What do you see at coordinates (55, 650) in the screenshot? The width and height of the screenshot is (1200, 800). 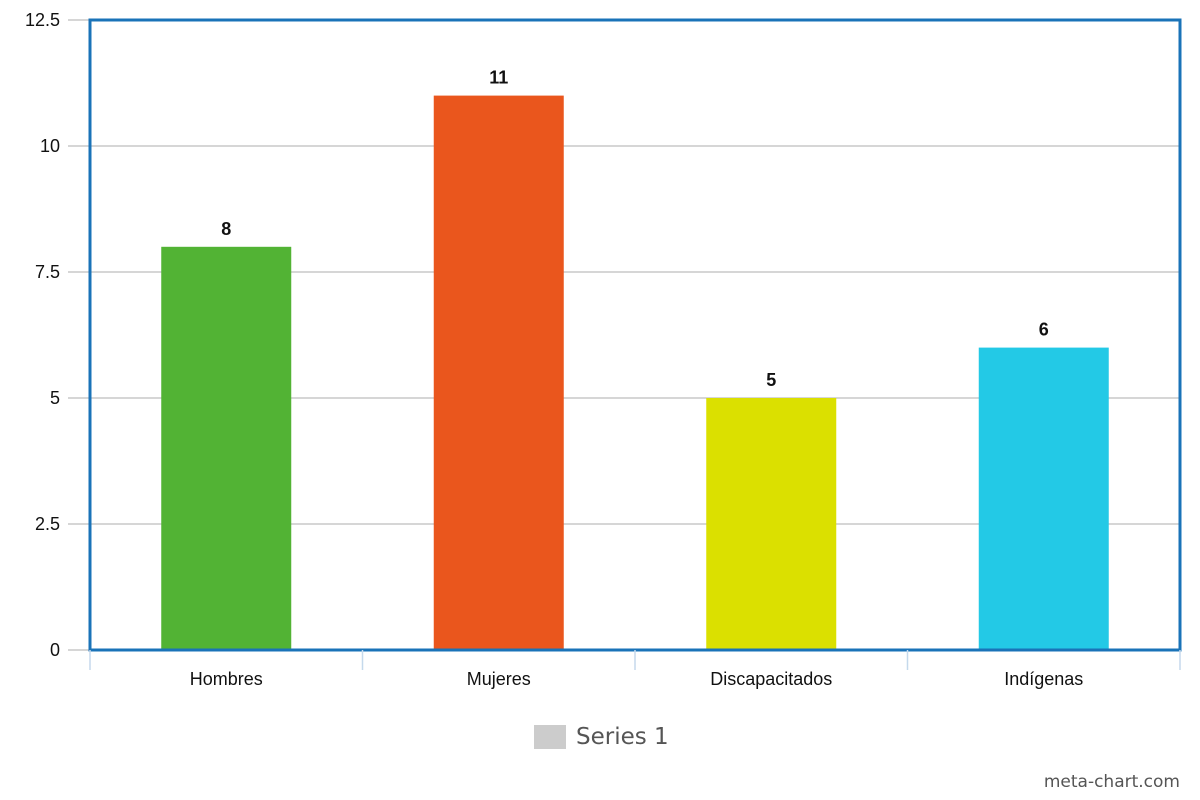 I see `y-tick-label: 0` at bounding box center [55, 650].